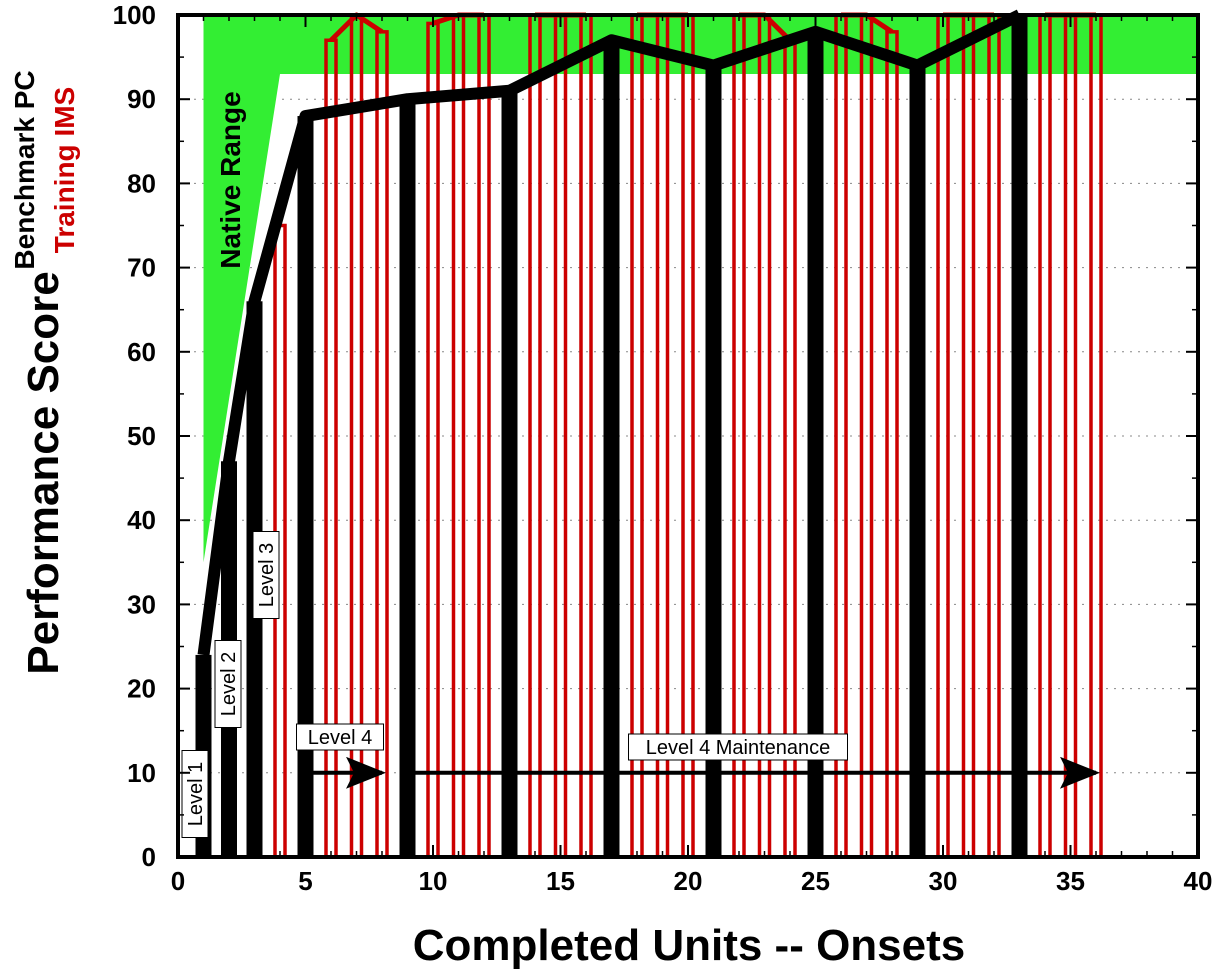 The image size is (1220, 970). I want to click on legend-benchmark-pc: Benchmark PC, so click(24, 169).